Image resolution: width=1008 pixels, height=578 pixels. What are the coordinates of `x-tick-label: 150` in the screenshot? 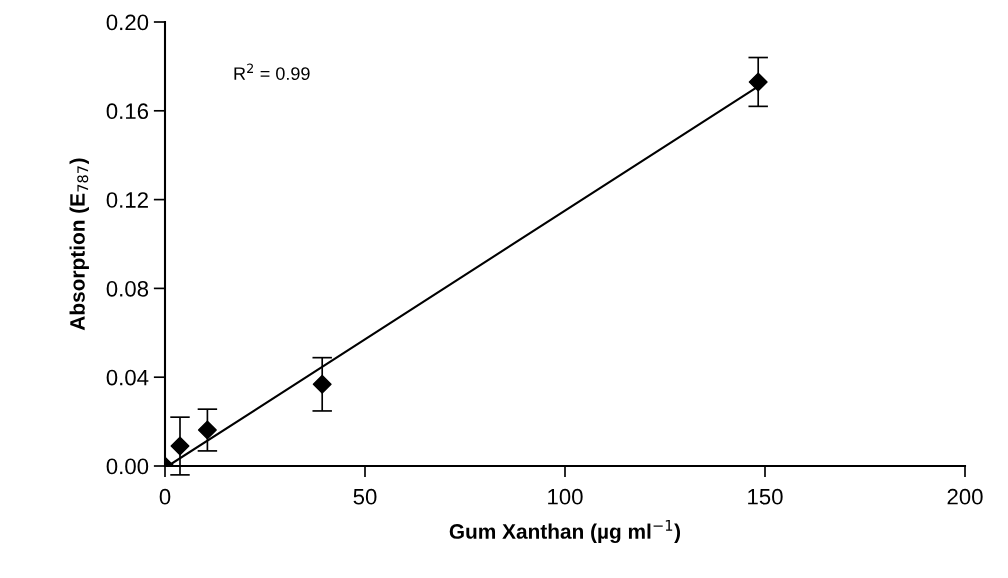 It's located at (765, 496).